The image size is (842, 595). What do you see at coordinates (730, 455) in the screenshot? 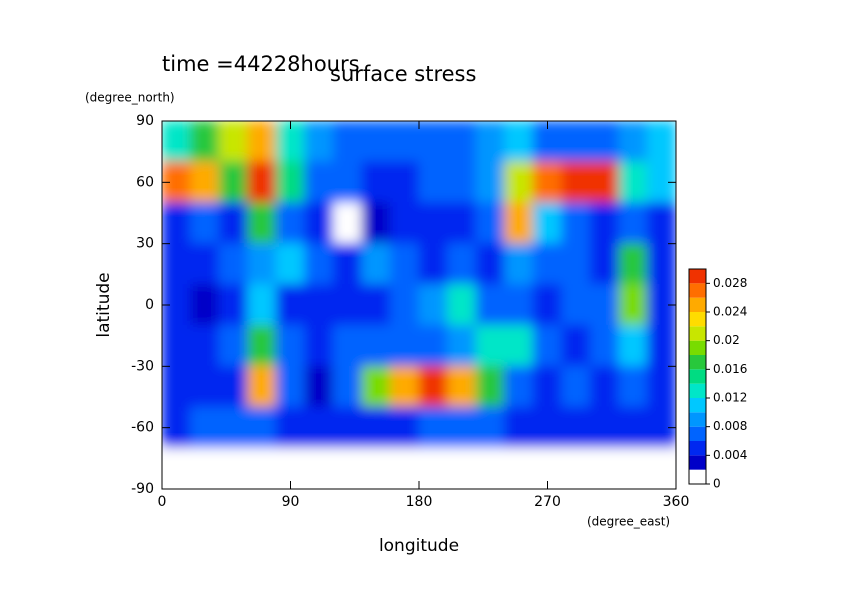
I see `colorbar-tick-label: 0.004` at bounding box center [730, 455].